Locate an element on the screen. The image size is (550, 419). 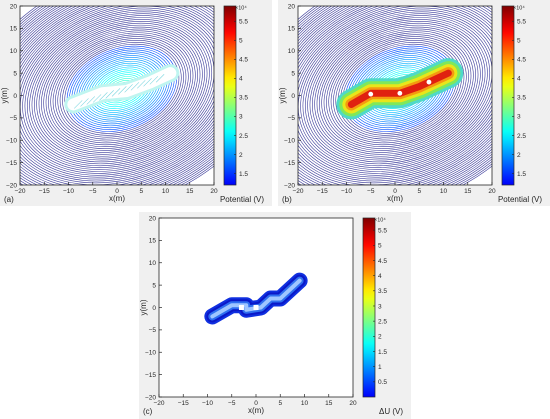
x-tick-label: 5 is located at coordinates (280, 403).